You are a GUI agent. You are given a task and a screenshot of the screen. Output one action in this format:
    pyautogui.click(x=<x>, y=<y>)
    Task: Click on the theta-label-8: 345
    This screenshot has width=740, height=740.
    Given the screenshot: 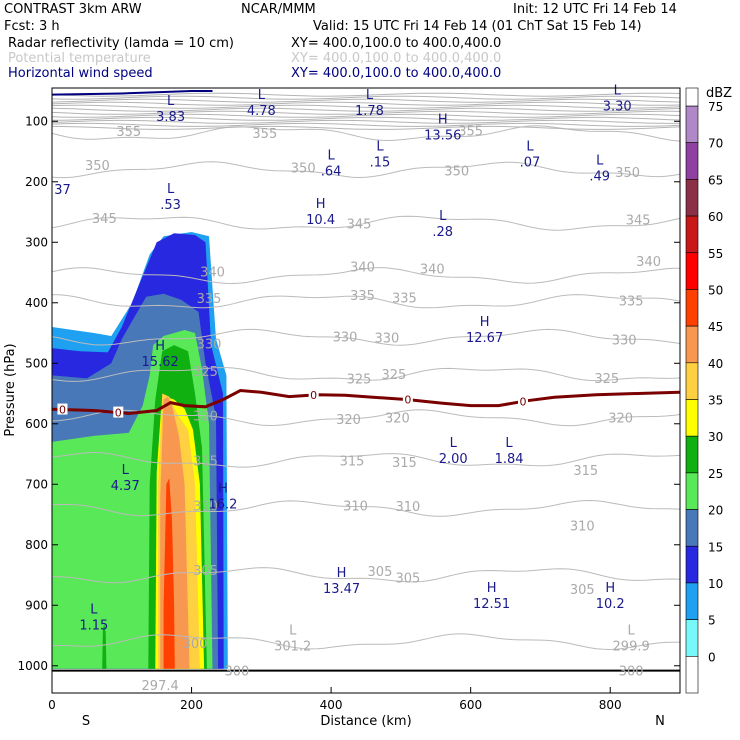 What is the action you would take?
    pyautogui.click(x=359, y=225)
    